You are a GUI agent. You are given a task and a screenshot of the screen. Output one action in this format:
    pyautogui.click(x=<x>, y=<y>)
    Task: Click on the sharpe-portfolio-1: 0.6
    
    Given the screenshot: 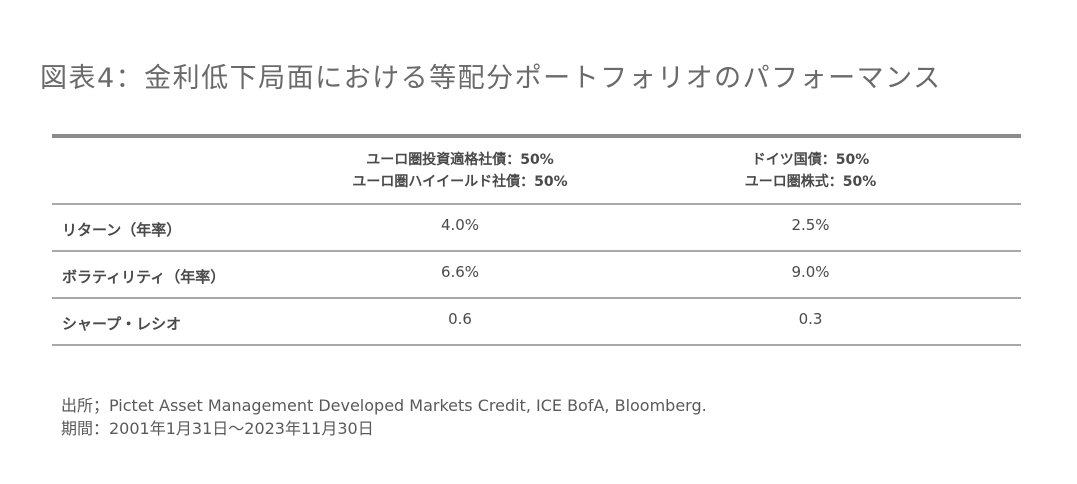 What is the action you would take?
    pyautogui.click(x=460, y=318)
    